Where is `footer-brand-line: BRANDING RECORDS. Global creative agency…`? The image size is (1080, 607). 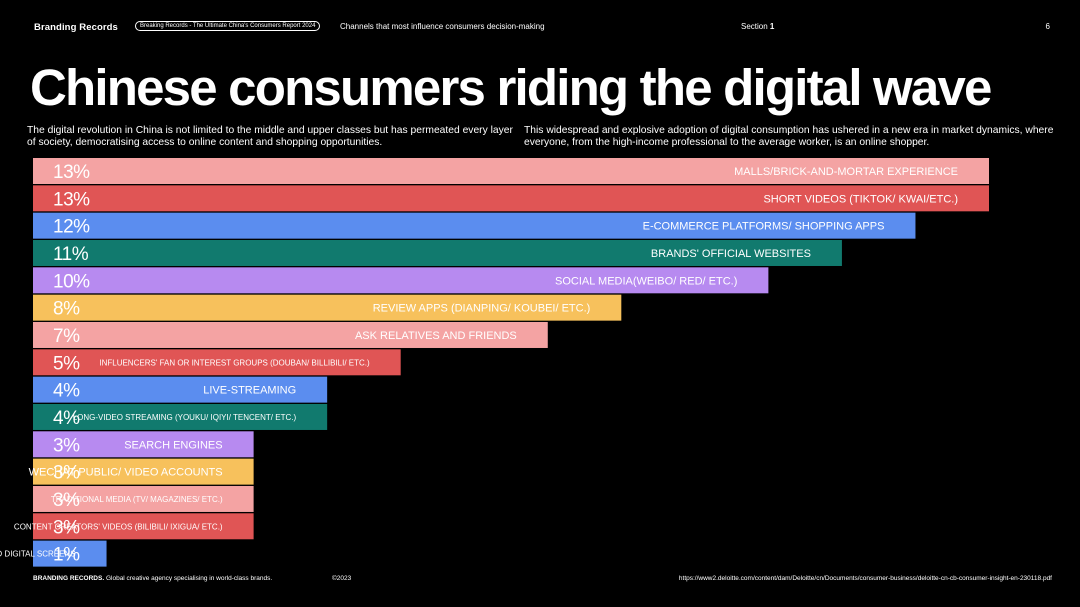
footer-brand-line: BRANDING RECORDS. Global creative agency… is located at coordinates (152, 578).